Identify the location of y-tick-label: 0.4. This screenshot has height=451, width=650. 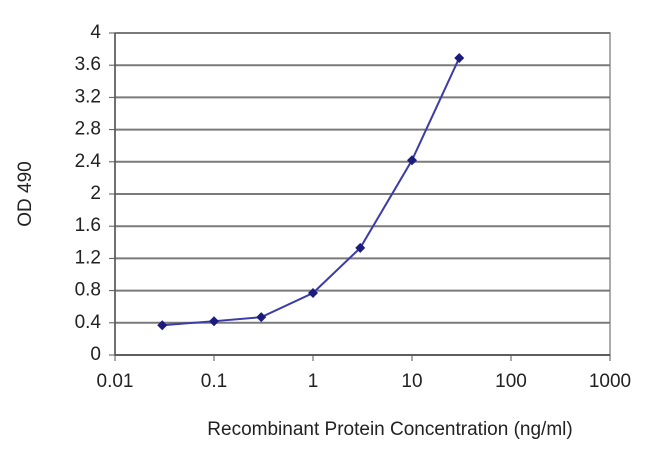
(88, 322).